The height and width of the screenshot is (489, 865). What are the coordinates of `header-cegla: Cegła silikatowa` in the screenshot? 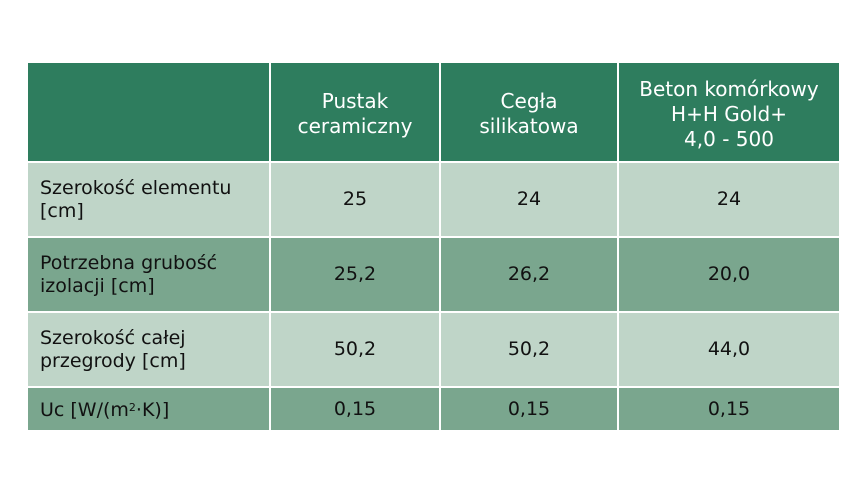 It's located at (529, 112).